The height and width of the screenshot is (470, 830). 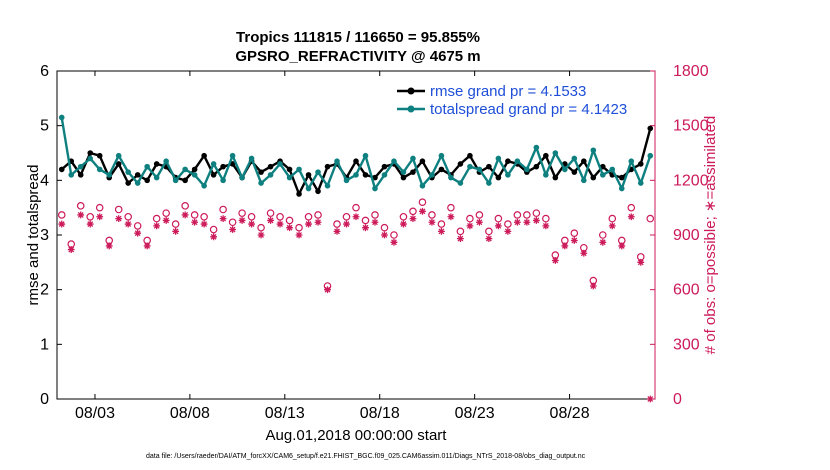 What do you see at coordinates (44, 344) in the screenshot?
I see `y-tick-label-left: 1` at bounding box center [44, 344].